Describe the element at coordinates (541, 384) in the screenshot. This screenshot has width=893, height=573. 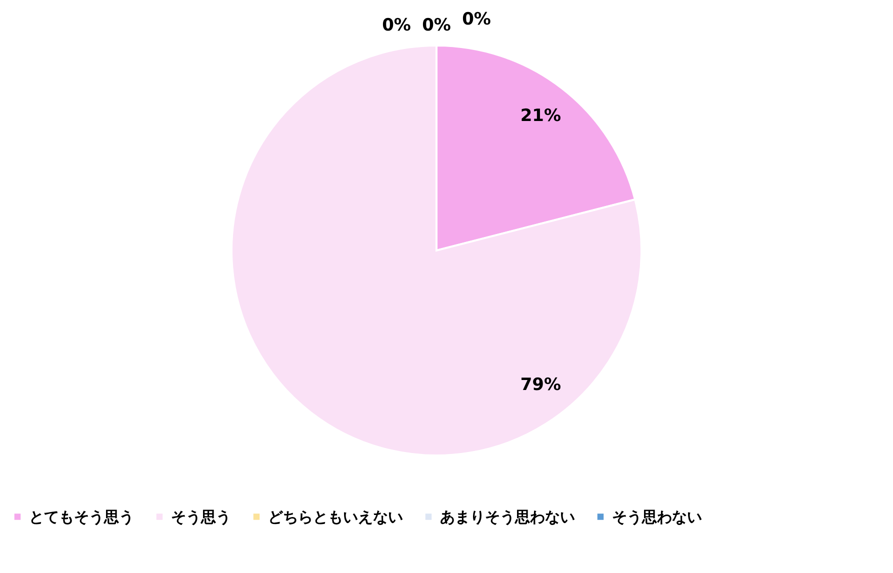
I see `data-label: 79%` at that location.